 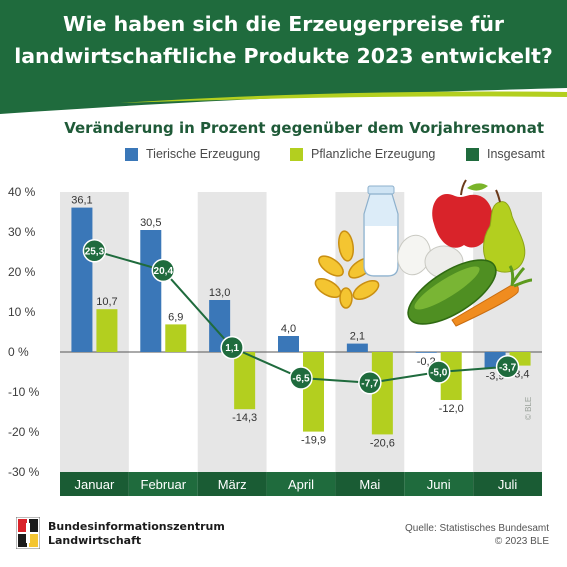 I want to click on bar-value-label: -14,3, so click(x=244, y=418).